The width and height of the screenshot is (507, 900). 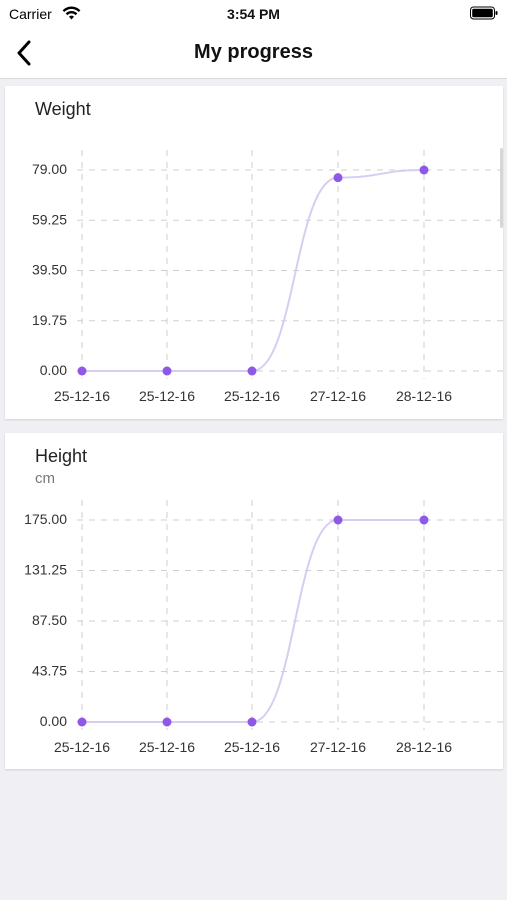 I want to click on status-bar: Carrier 3:54 PM, so click(x=253, y=14).